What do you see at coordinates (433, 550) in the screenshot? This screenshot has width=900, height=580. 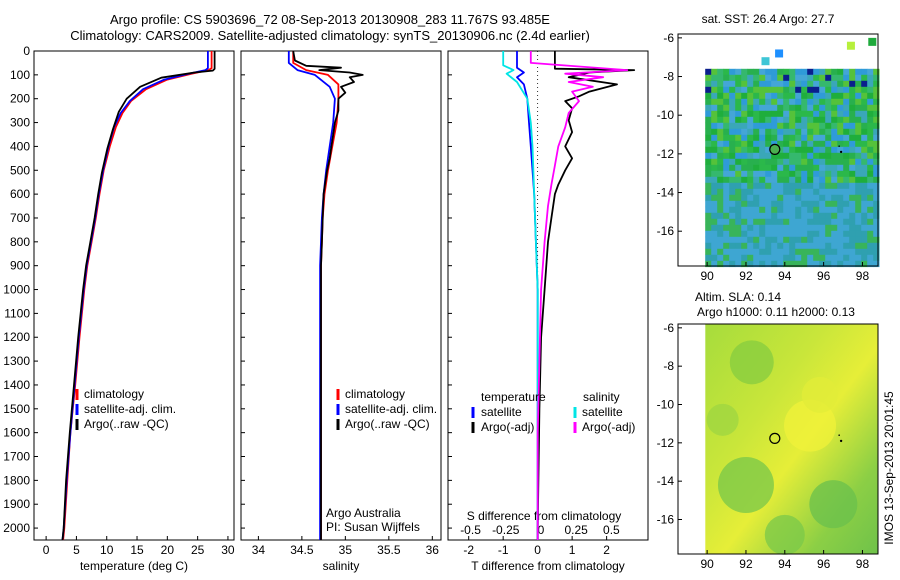 I see `x-tick-label: 36` at bounding box center [433, 550].